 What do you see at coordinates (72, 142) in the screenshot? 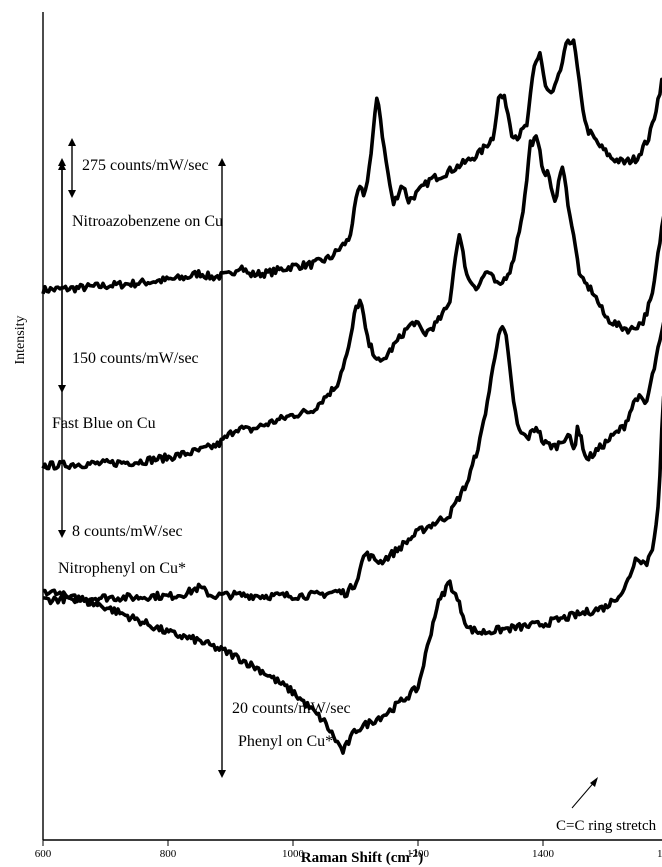
I see `scale-bar-arrowhead-1-top` at bounding box center [72, 142].